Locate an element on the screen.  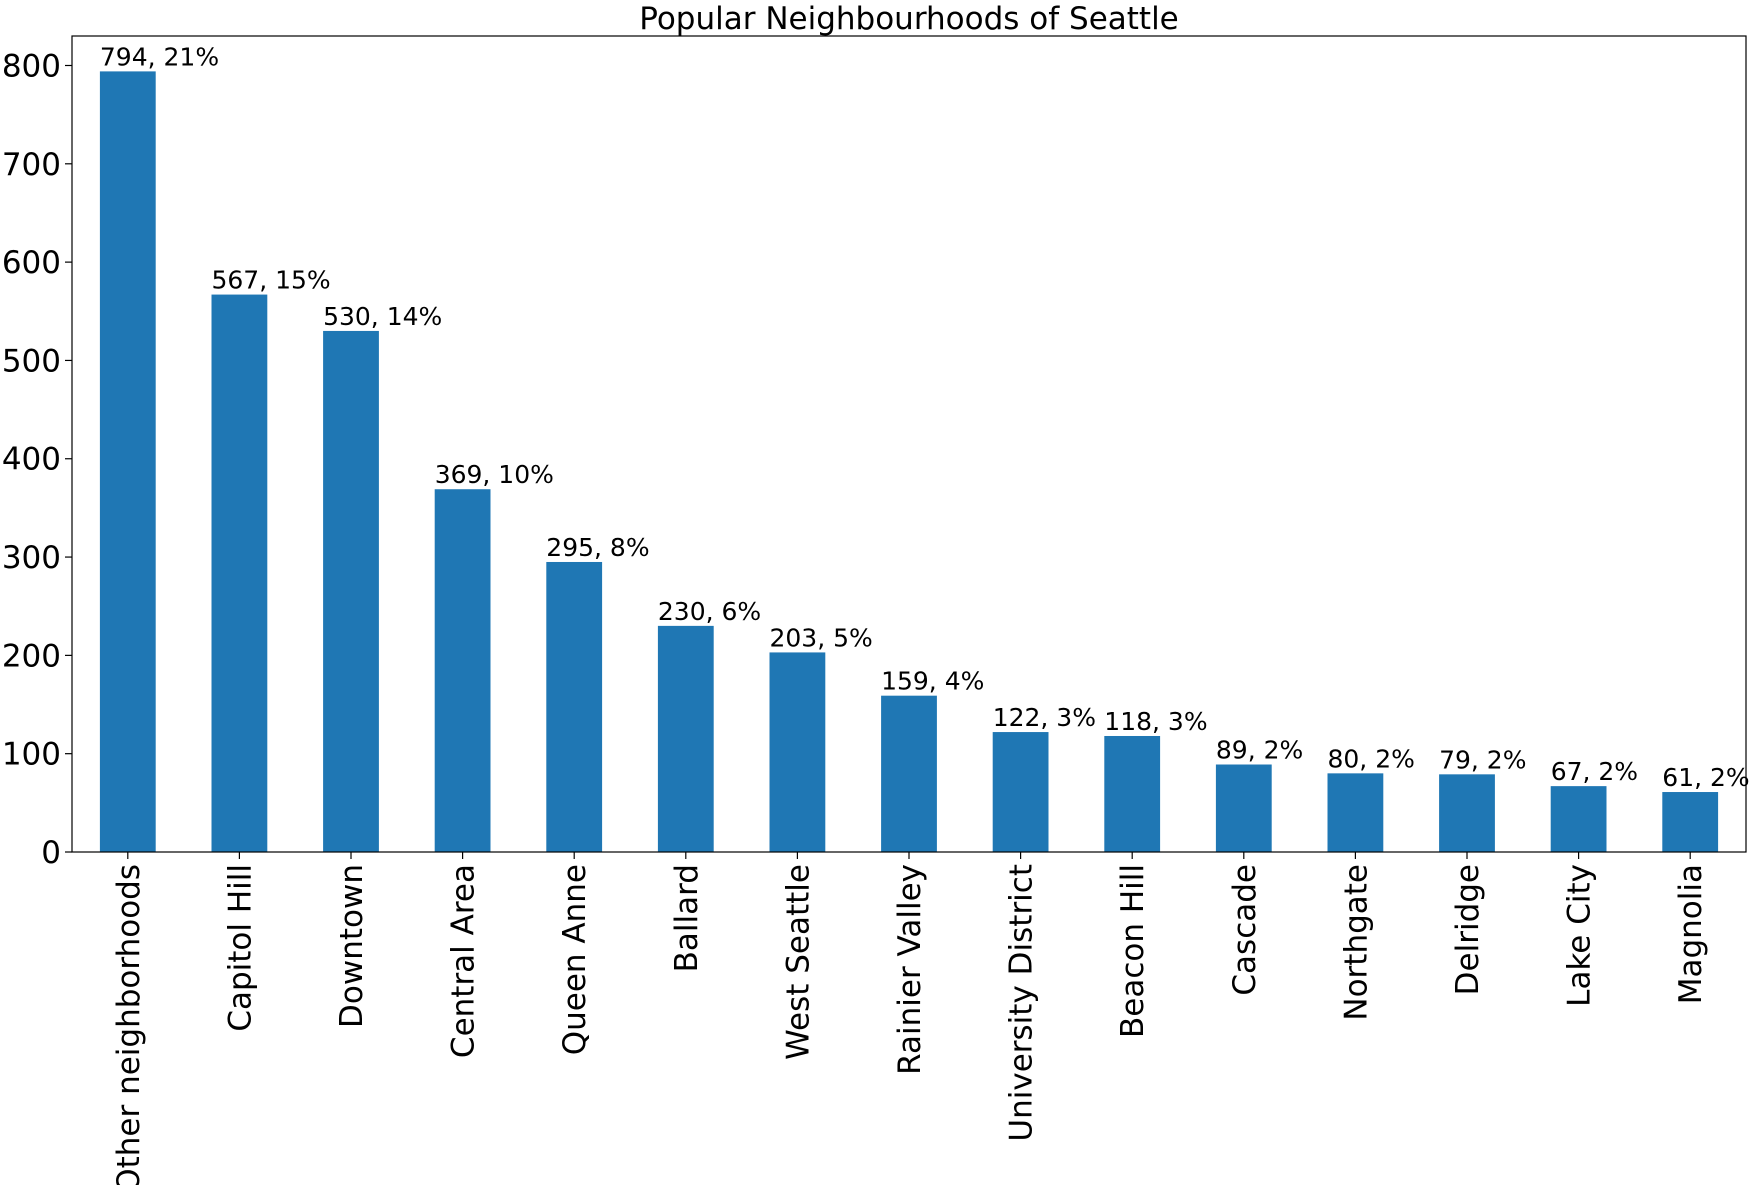
data-label: 203, 5% is located at coordinates (821, 637).